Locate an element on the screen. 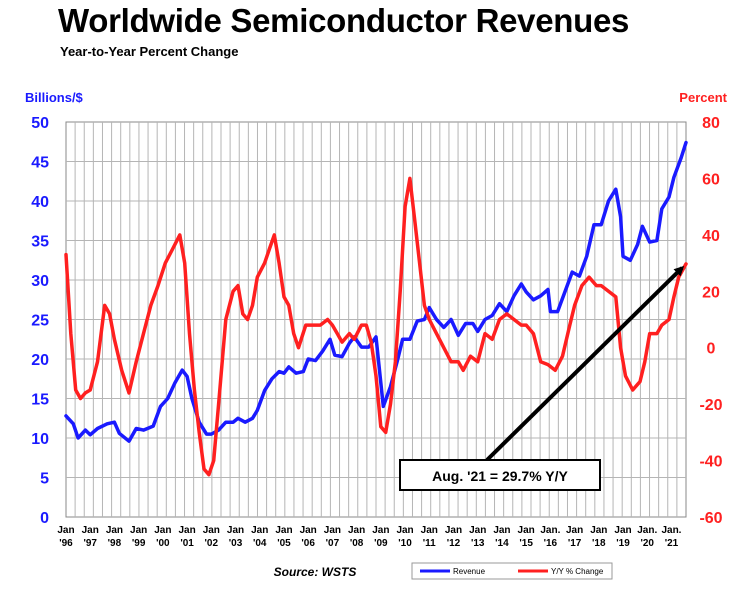  right-tick-label: 0 is located at coordinates (711, 349).